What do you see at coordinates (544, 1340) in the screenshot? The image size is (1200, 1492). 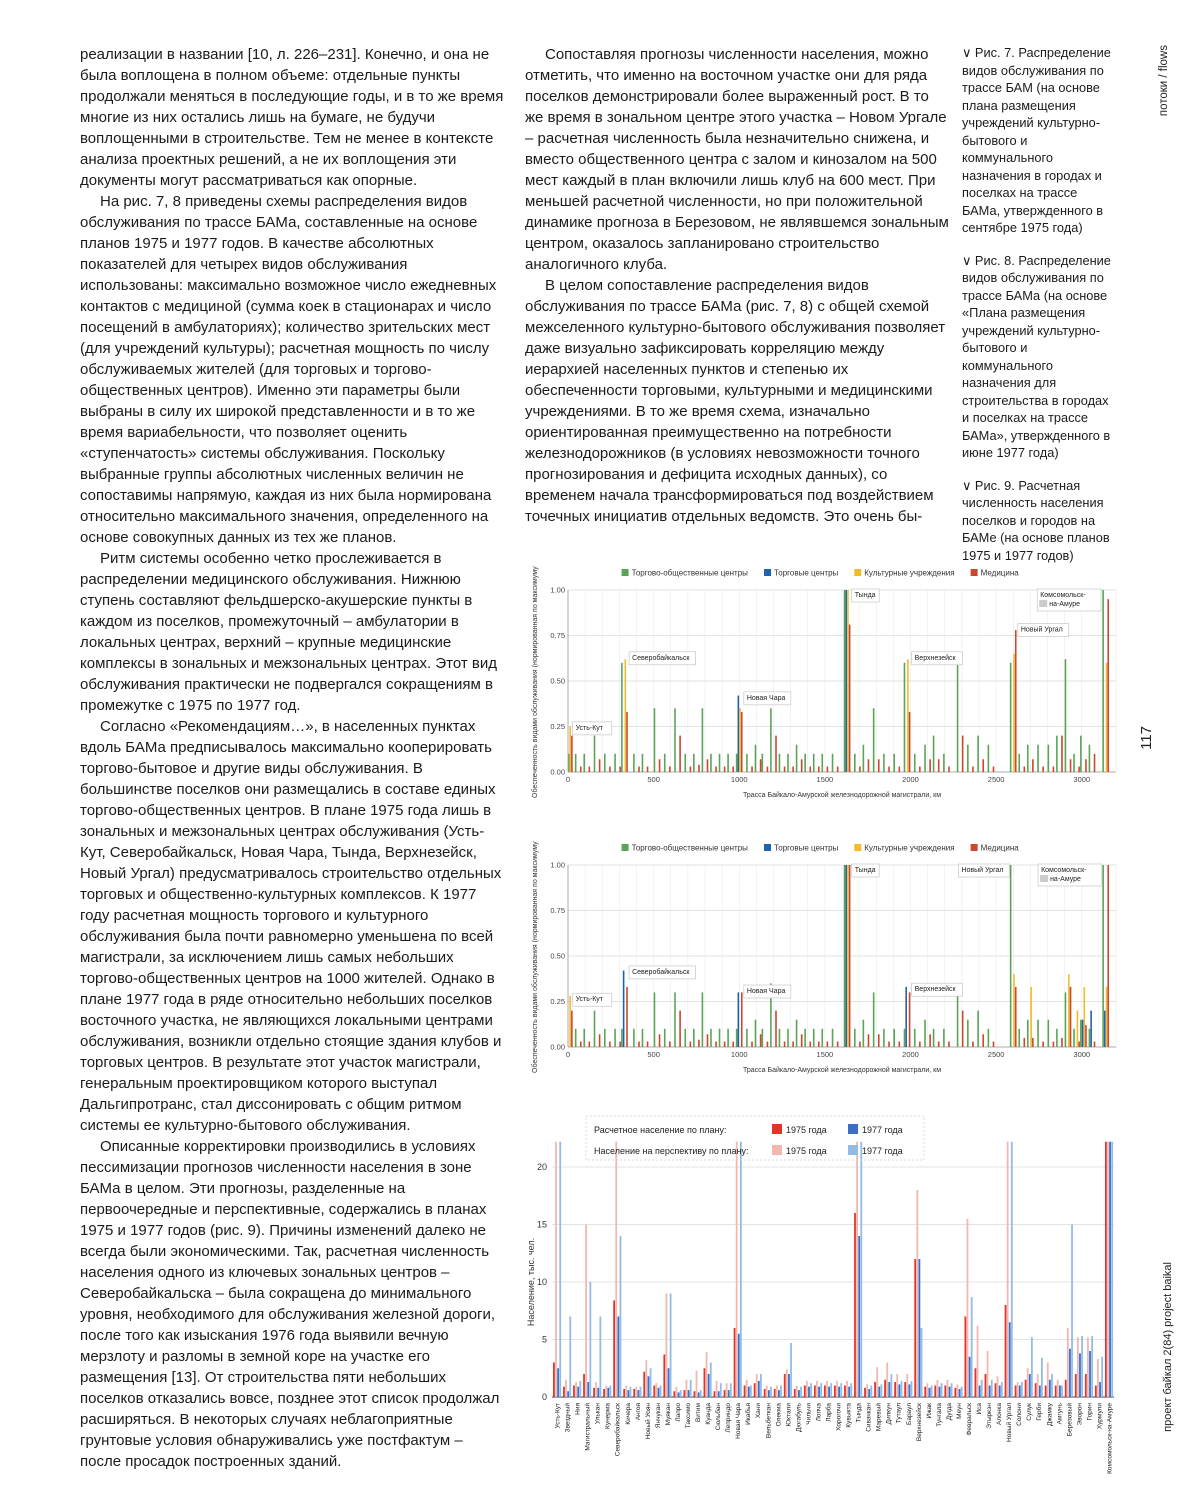 I see `svg-text: 5` at bounding box center [544, 1340].